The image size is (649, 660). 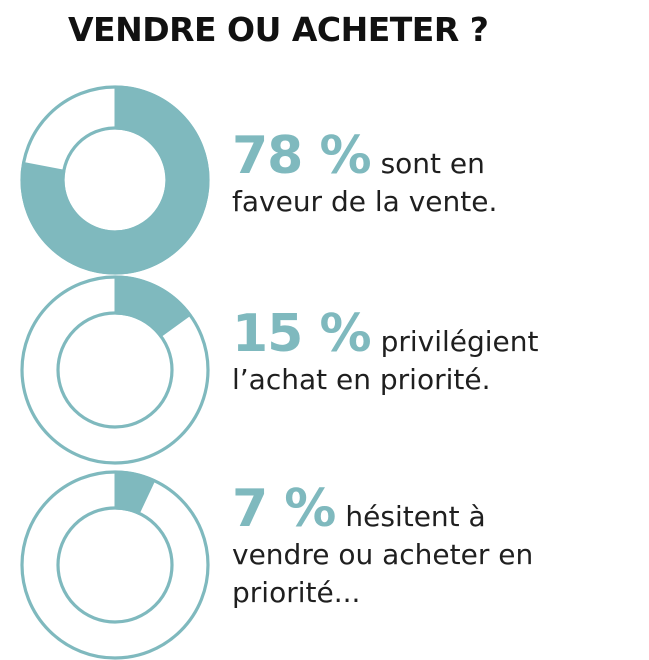 What do you see at coordinates (459, 341) in the screenshot?
I see `caption-text: privilégient` at bounding box center [459, 341].